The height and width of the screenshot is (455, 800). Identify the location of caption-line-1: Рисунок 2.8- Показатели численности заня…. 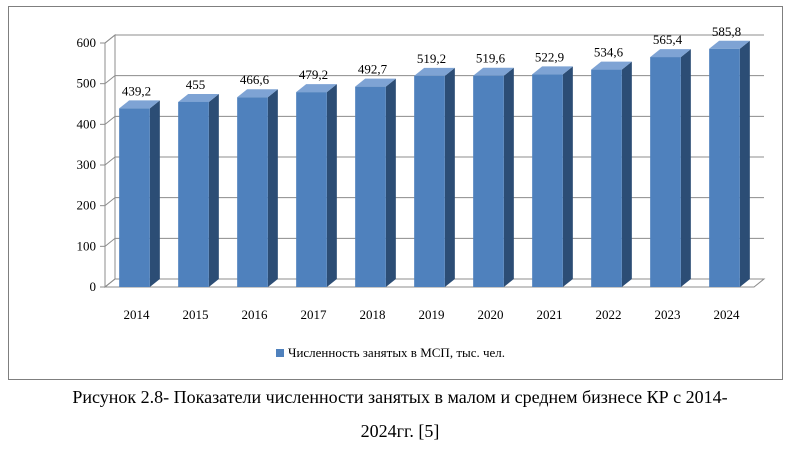
(400, 397).